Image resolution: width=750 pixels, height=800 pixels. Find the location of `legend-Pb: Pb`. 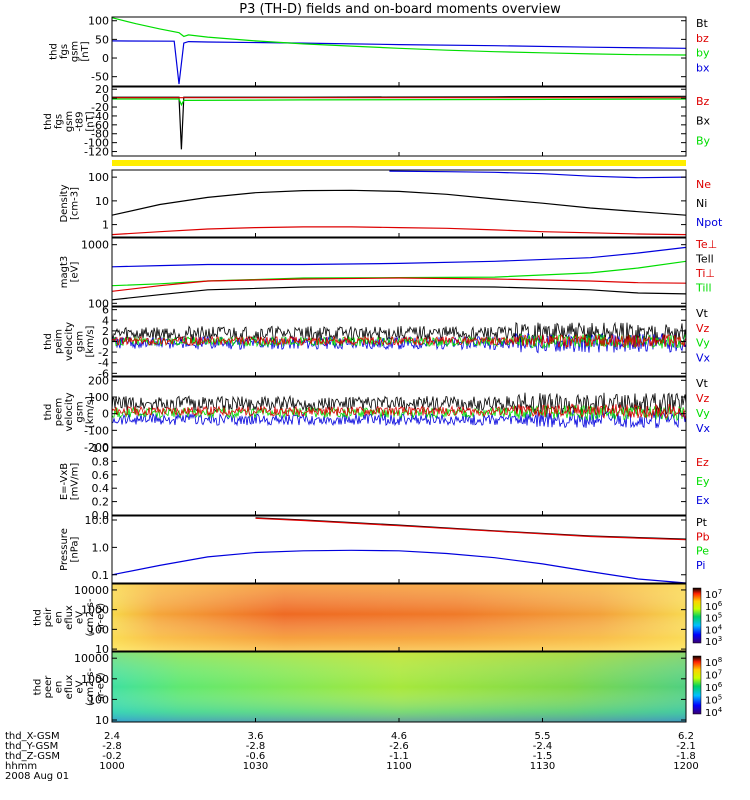

legend-Pb: Pb is located at coordinates (703, 536).